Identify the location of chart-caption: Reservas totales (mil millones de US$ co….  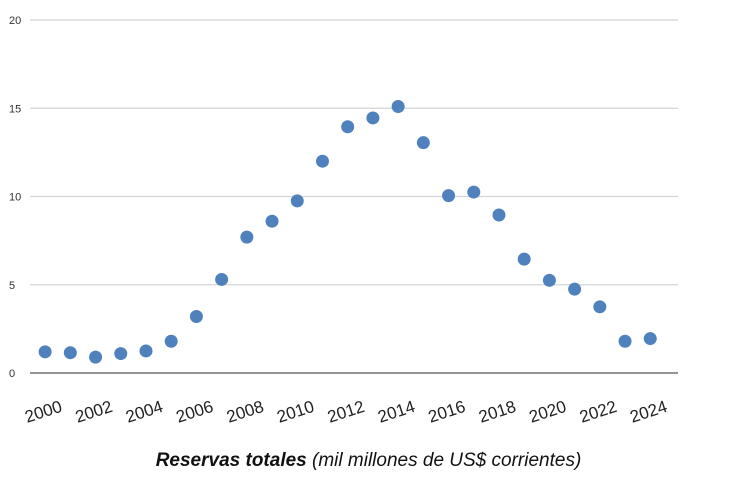
(368, 461).